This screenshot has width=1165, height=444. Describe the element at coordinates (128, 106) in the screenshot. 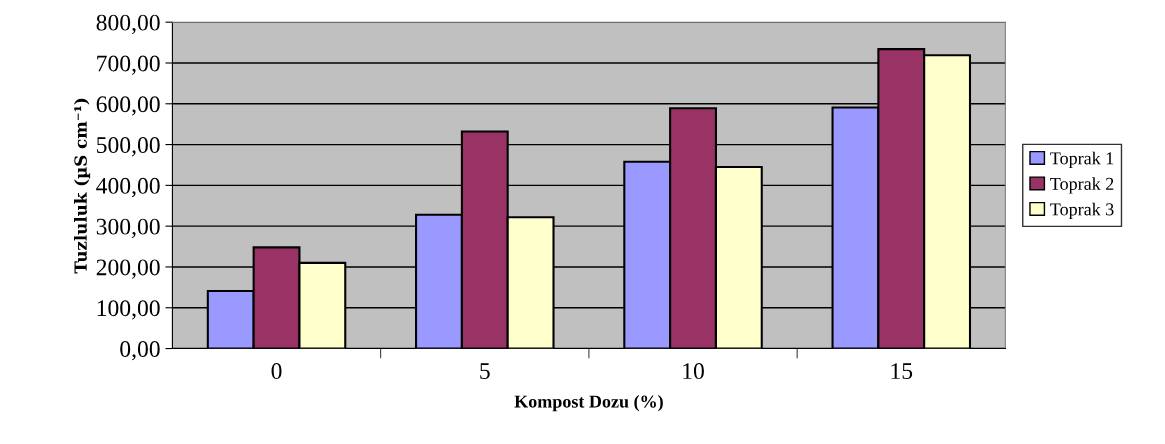

I see `y-tick-label: 600,00` at that location.